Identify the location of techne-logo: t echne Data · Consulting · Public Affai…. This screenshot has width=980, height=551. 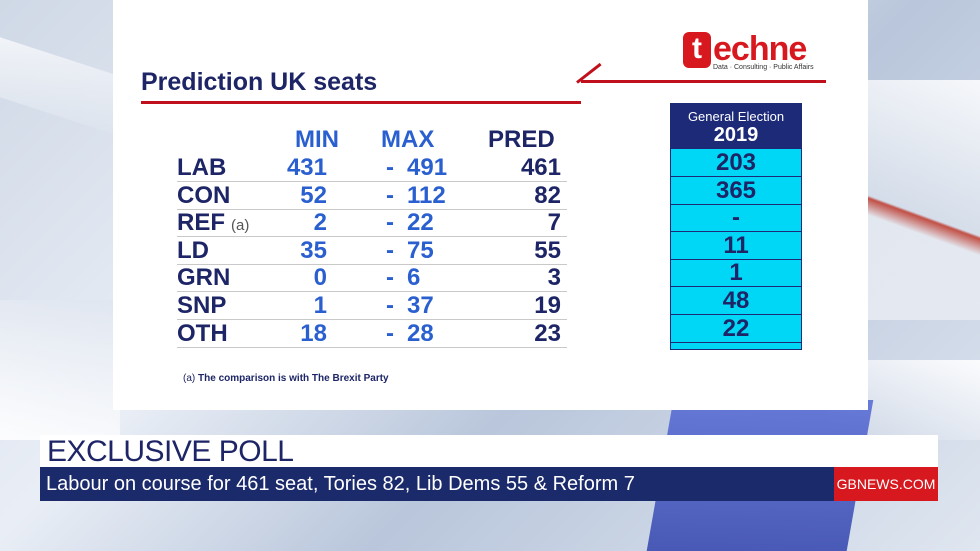
(753, 52).